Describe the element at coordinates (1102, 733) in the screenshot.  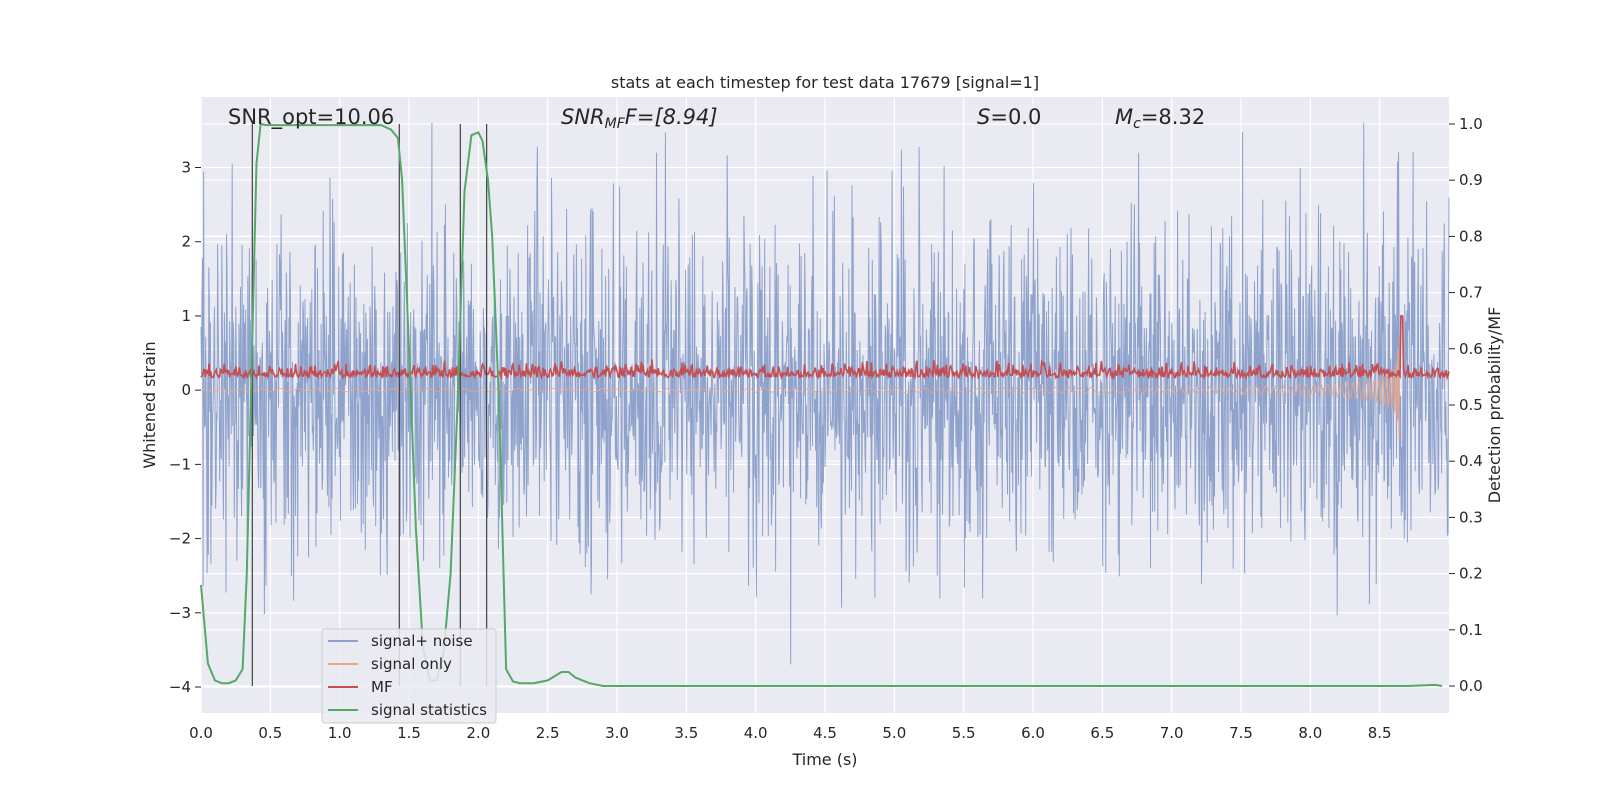
I see `x-tick-label: 6.5` at that location.